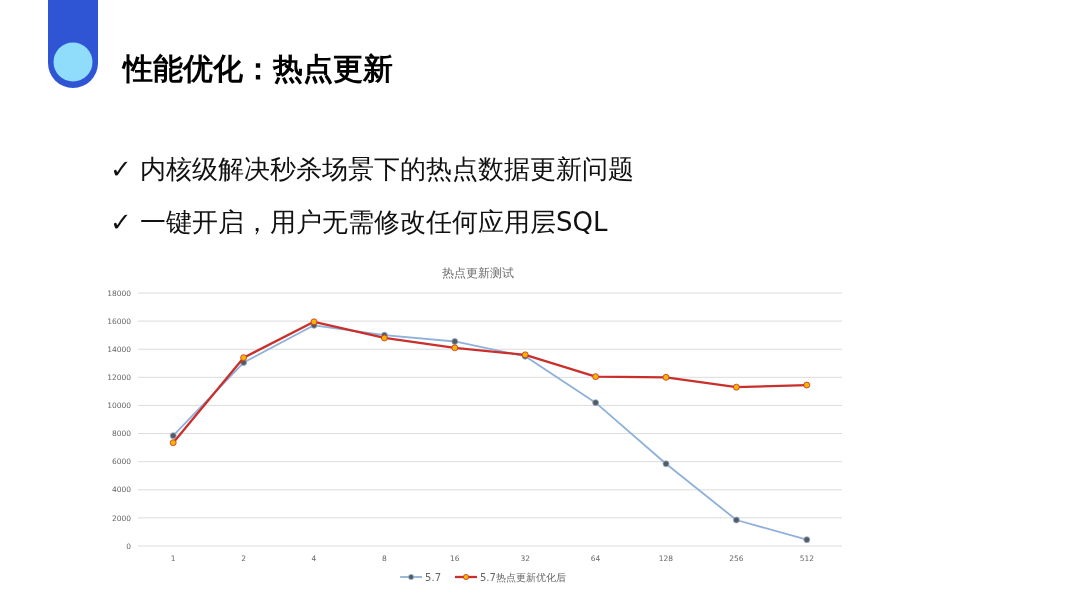 This screenshot has width=1080, height=608. Describe the element at coordinates (523, 577) in the screenshot. I see `legend-label: 5.7热点更新优化后` at that location.